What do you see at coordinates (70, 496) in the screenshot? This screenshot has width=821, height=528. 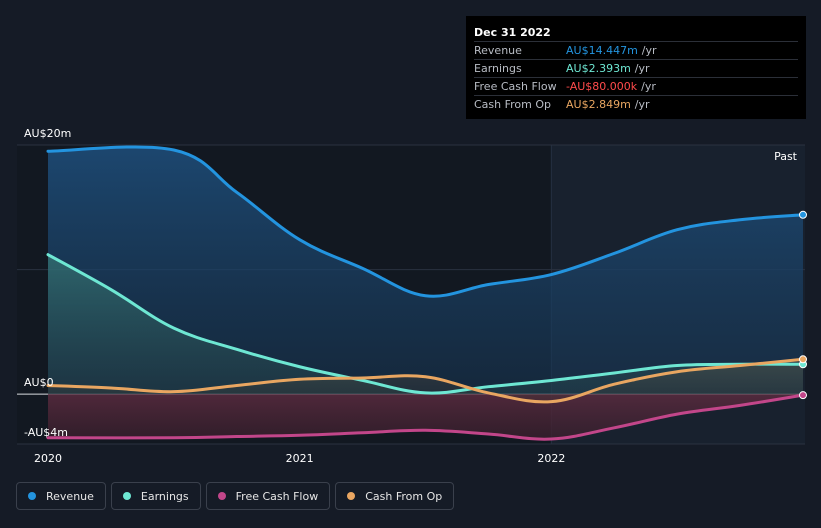 I see `legend-label: Revenue` at bounding box center [70, 496].